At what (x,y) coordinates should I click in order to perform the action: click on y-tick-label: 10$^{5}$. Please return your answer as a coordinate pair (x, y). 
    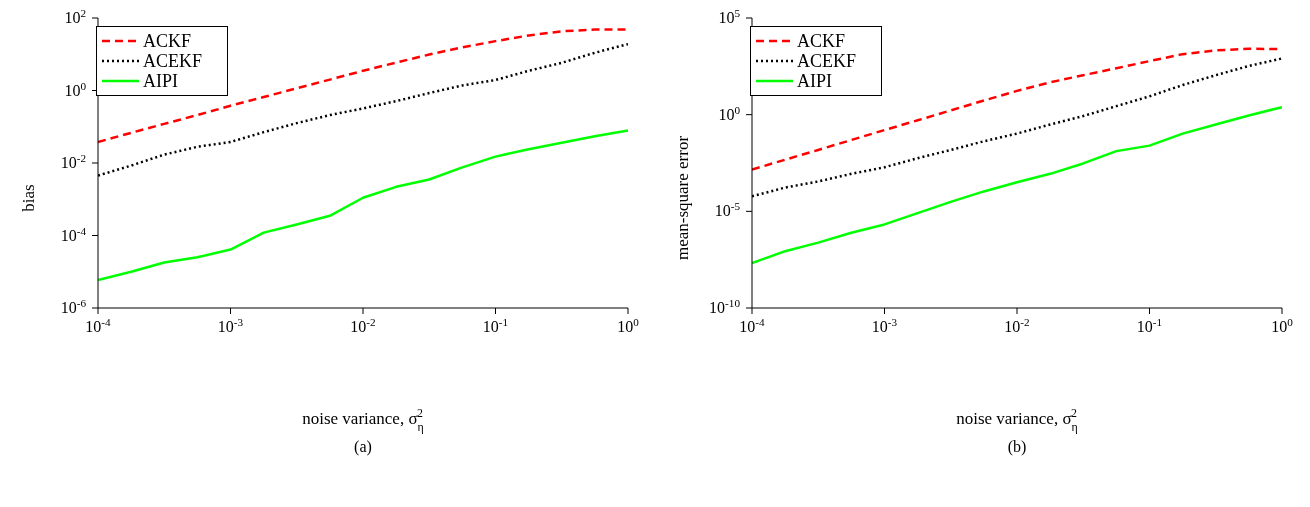
    Looking at the image, I should click on (729, 16).